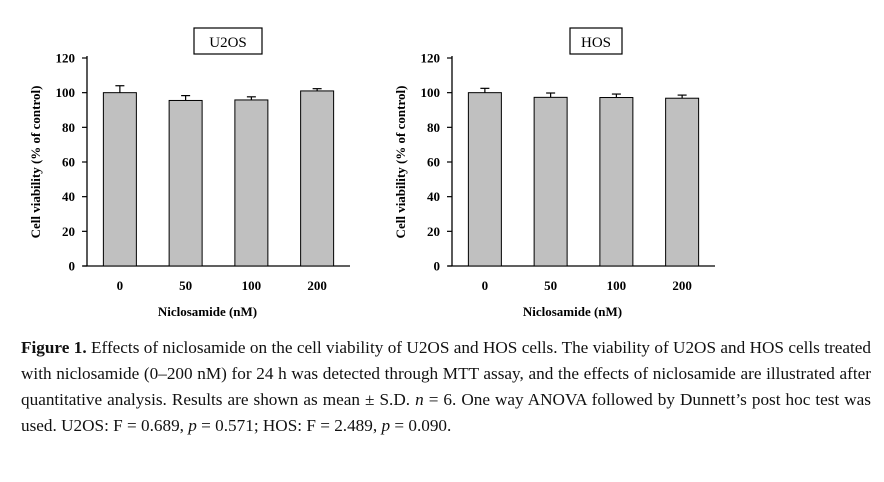  I want to click on caption-n-symbol: n, so click(419, 399).